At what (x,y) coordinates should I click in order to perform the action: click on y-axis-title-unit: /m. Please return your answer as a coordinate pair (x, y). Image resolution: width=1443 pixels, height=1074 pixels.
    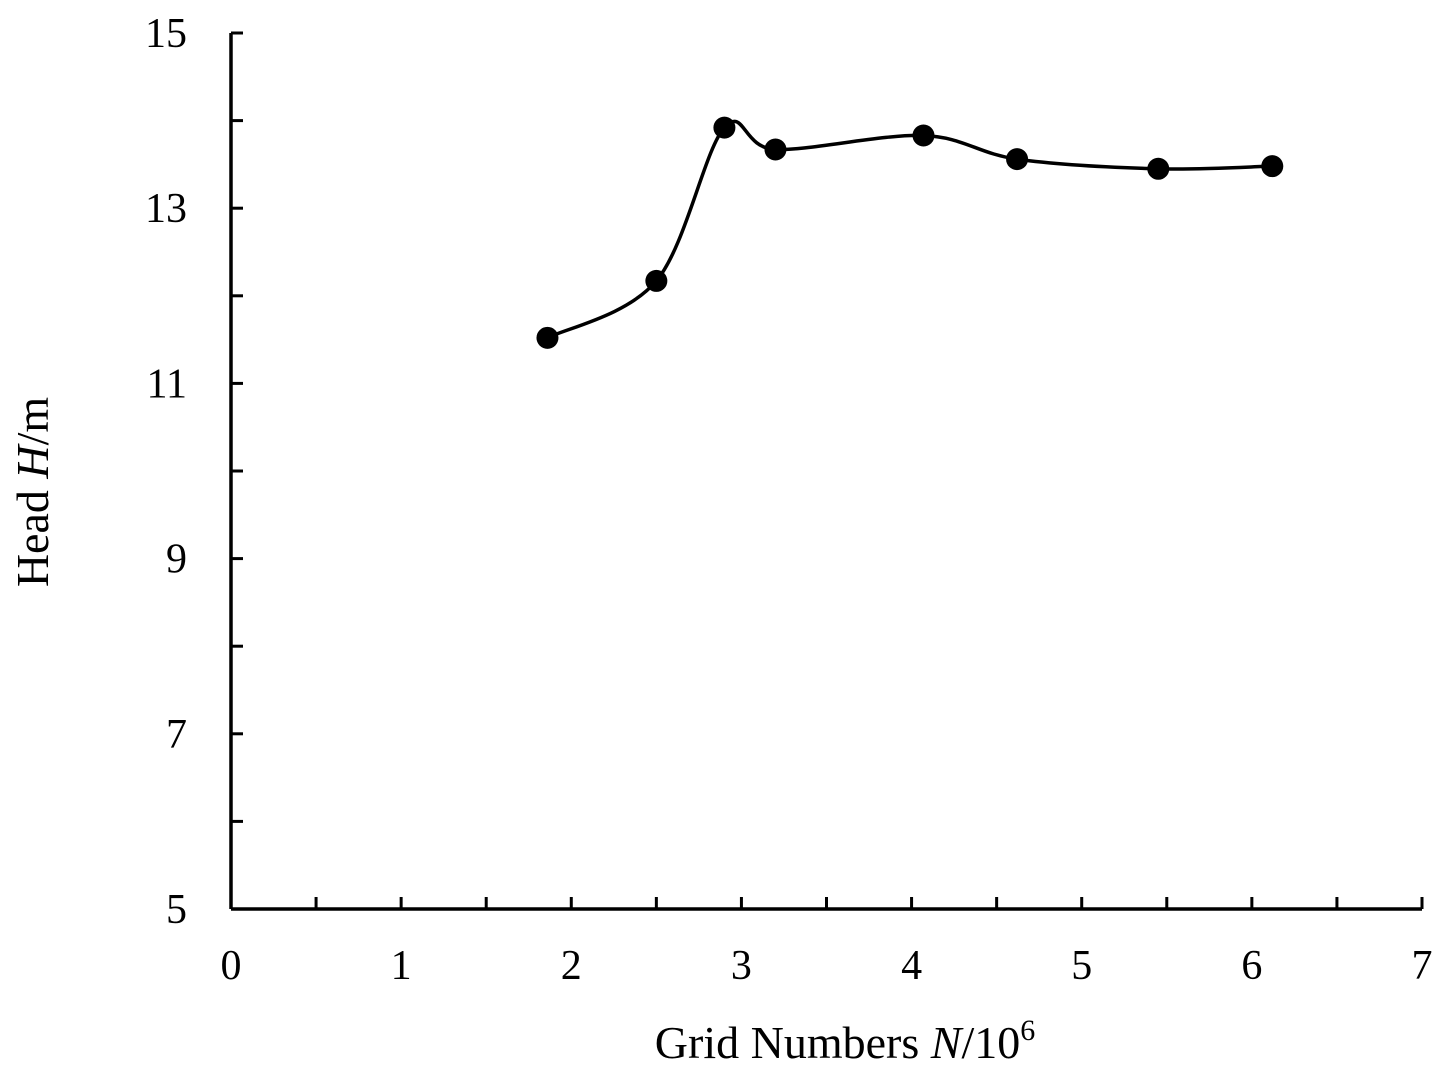
    Looking at the image, I should click on (32, 421).